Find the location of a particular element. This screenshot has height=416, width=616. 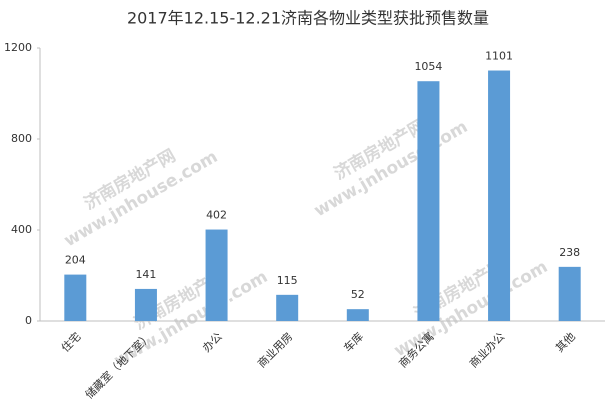

x-tick-label: 储藏室（地下室） is located at coordinates (118, 365).